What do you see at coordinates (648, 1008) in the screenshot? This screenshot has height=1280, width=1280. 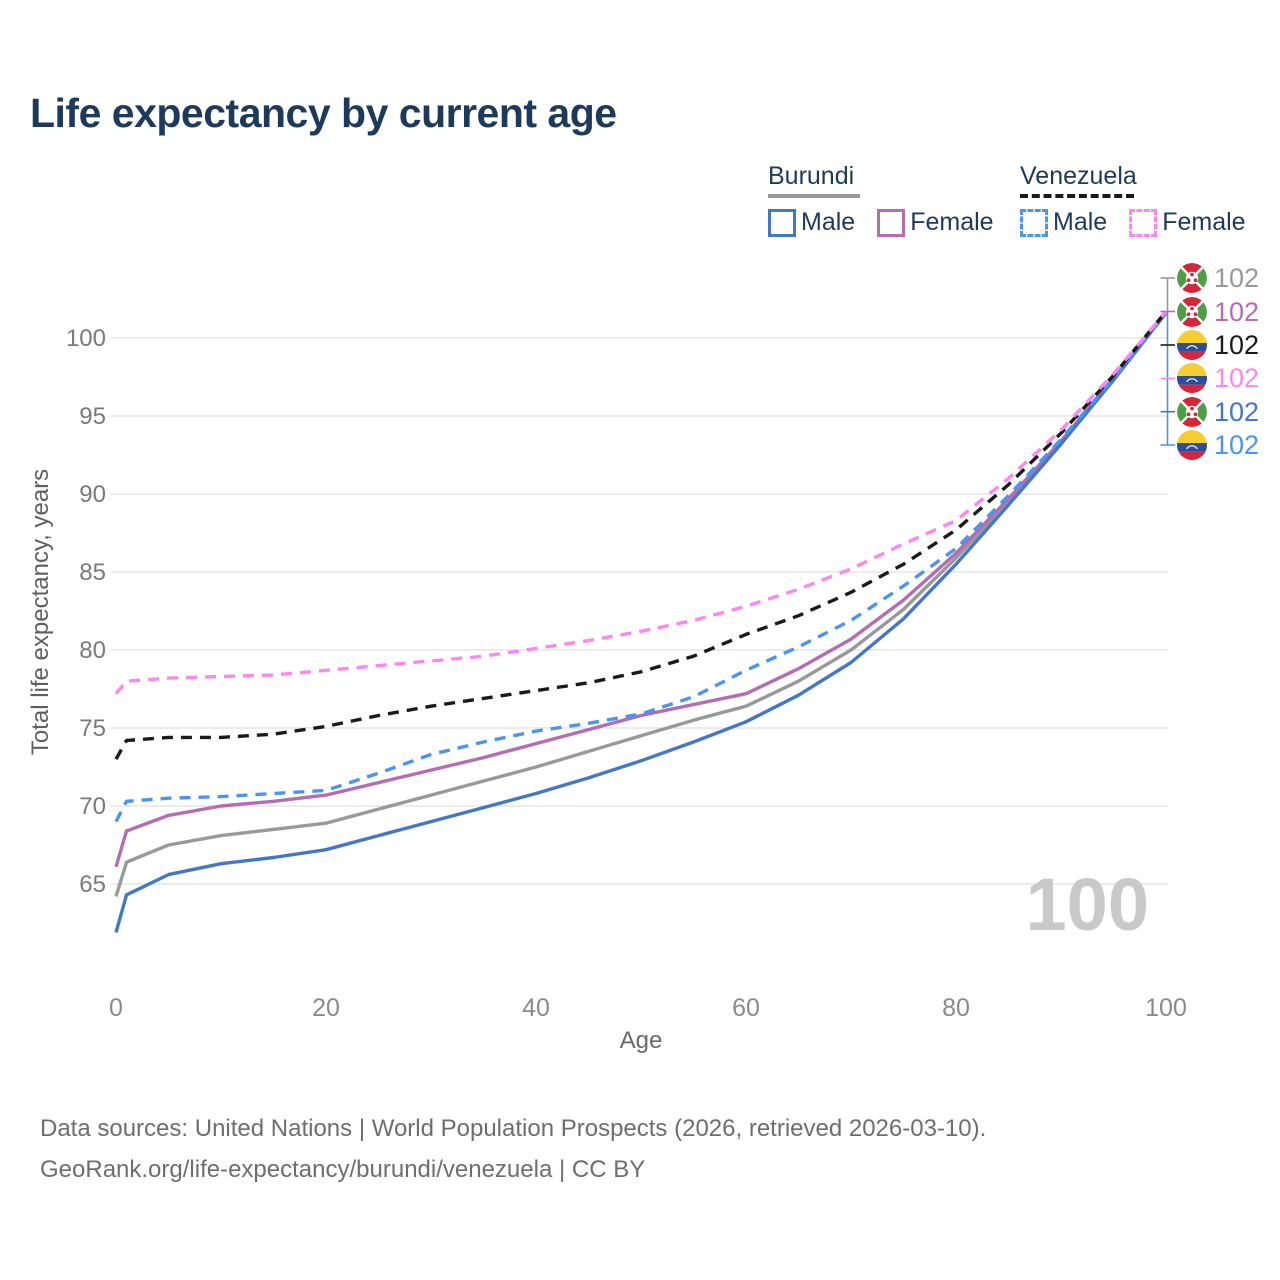 I see `x-axis-tick-labels: 0 20 40 60 80 100` at bounding box center [648, 1008].